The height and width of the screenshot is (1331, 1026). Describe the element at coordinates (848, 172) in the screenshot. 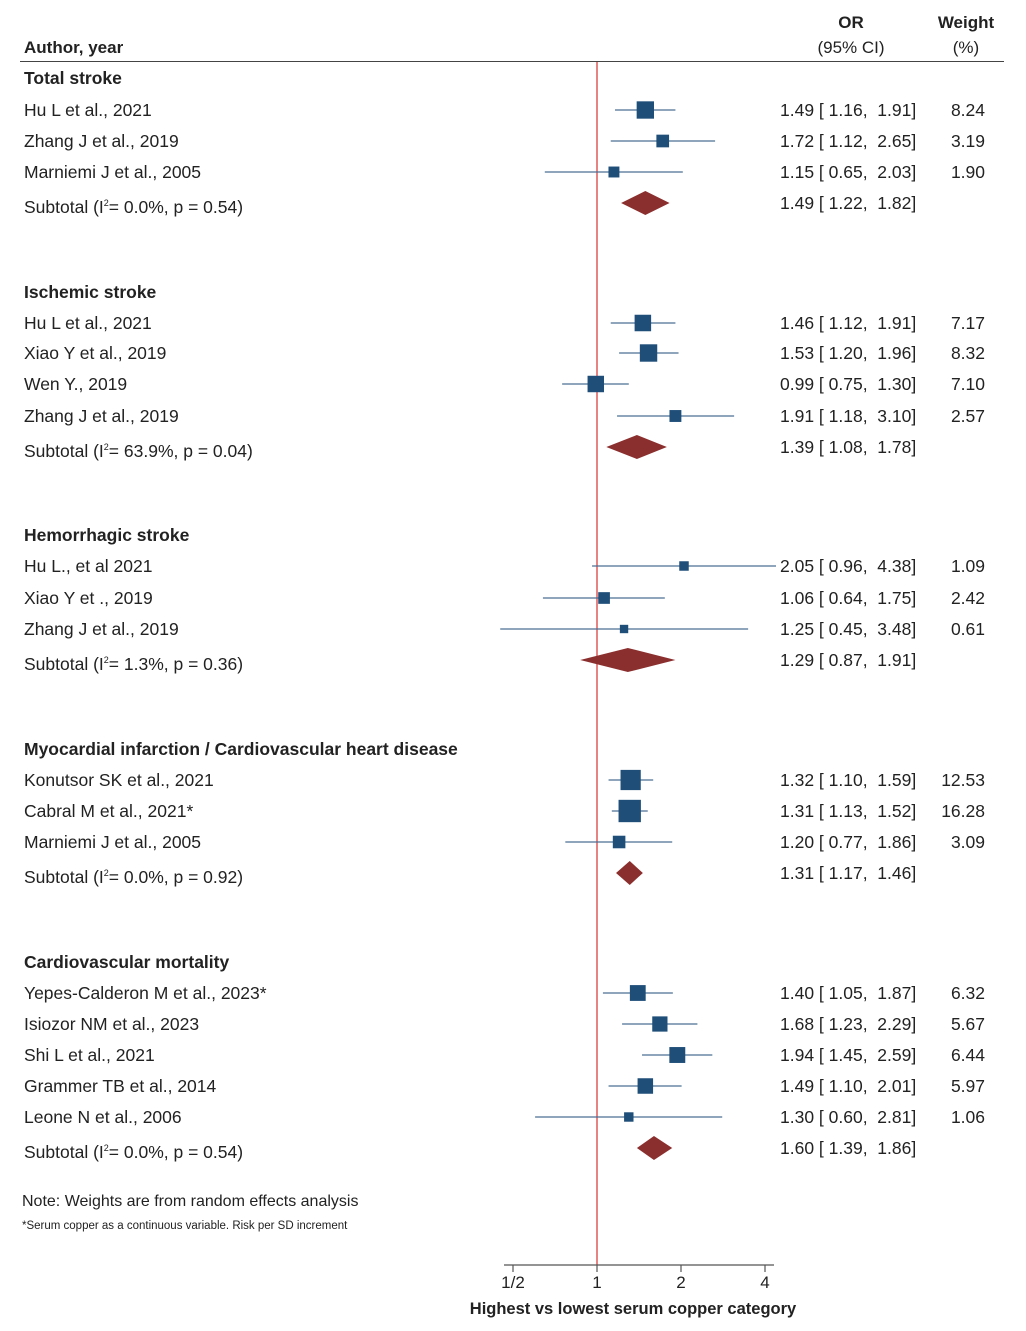

I see `or-ci-value: 1.15 [ 0.65, 2.03]` at that location.